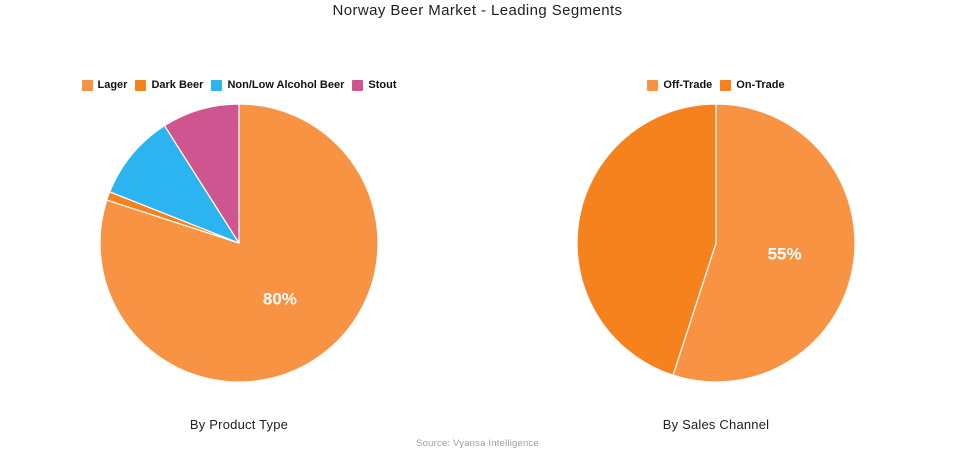 Image resolution: width=955 pixels, height=454 pixels. I want to click on pie-data-label-off-trade: 55%, so click(785, 253).